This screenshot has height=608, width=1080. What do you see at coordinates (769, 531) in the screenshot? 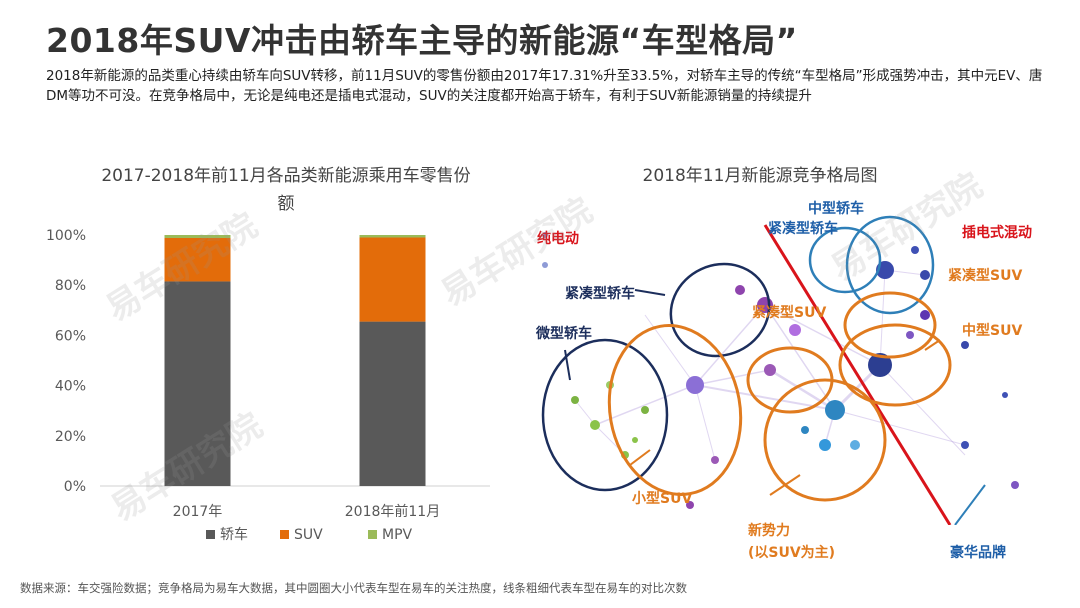
I see `label-new-forces-1: 新势力` at bounding box center [769, 531].